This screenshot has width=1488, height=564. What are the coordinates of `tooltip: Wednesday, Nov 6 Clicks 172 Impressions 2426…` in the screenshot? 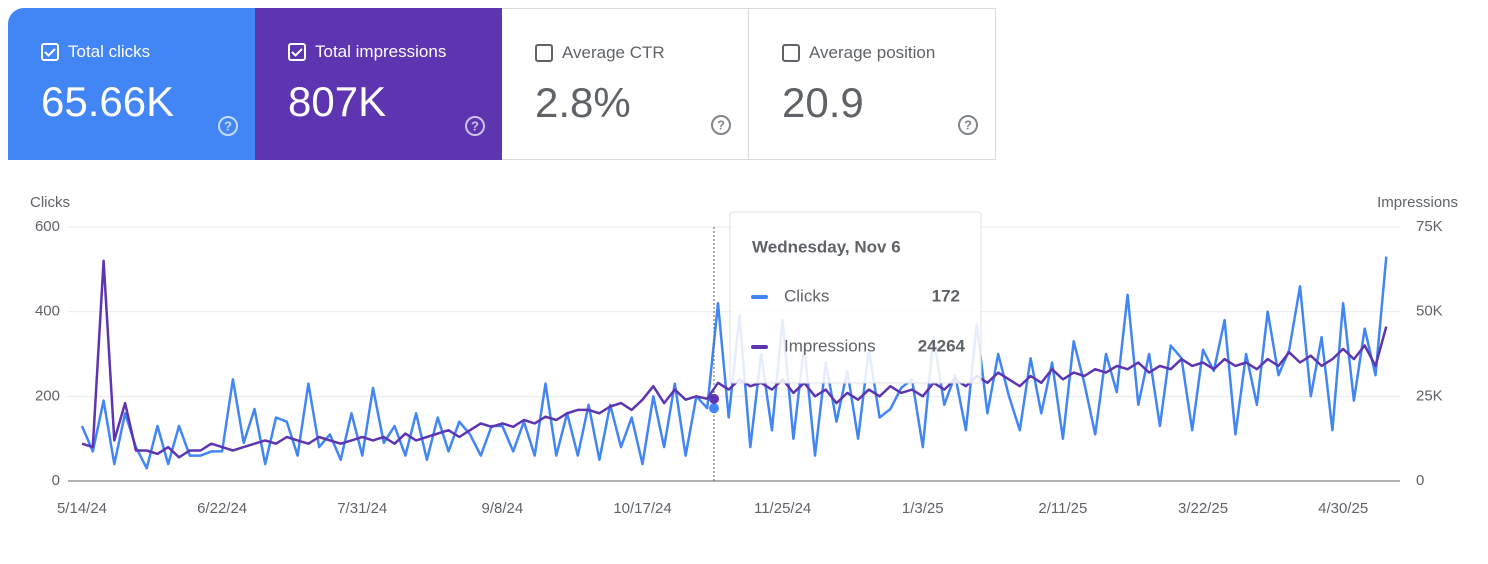 It's located at (855, 297).